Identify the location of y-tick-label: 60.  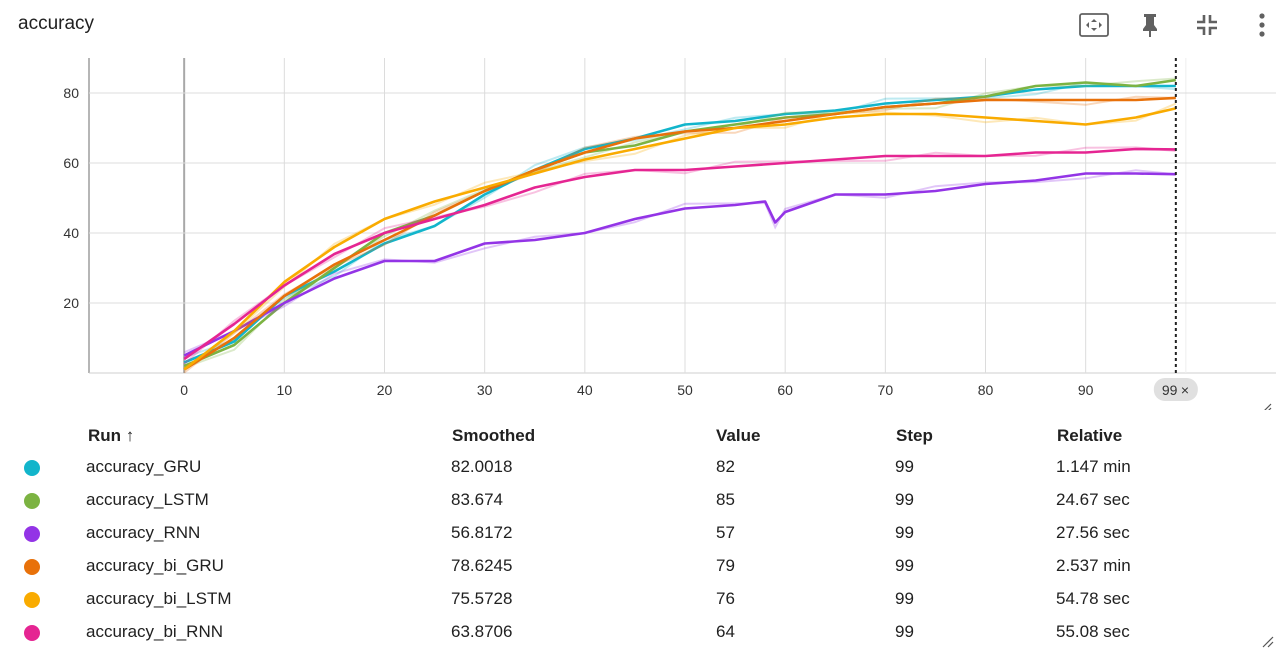
(71, 163).